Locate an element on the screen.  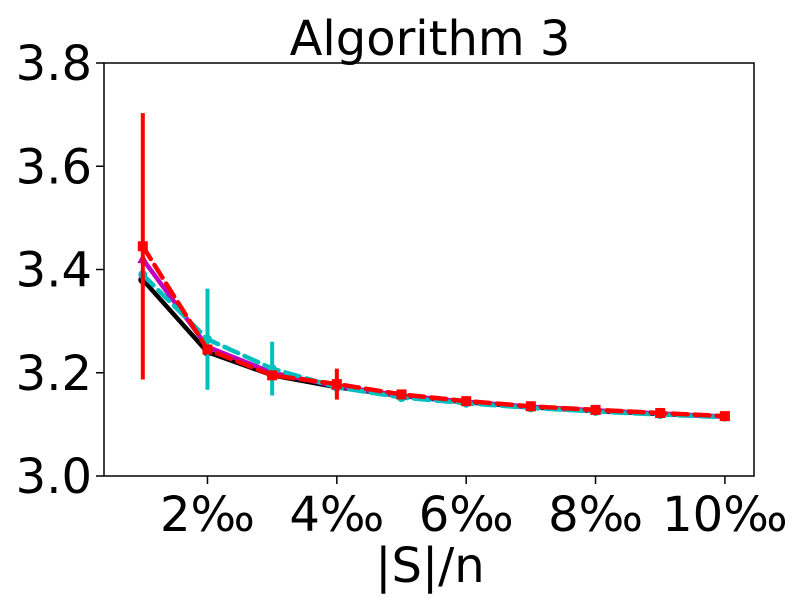
x-axis-label: |S|/n is located at coordinates (429, 566).